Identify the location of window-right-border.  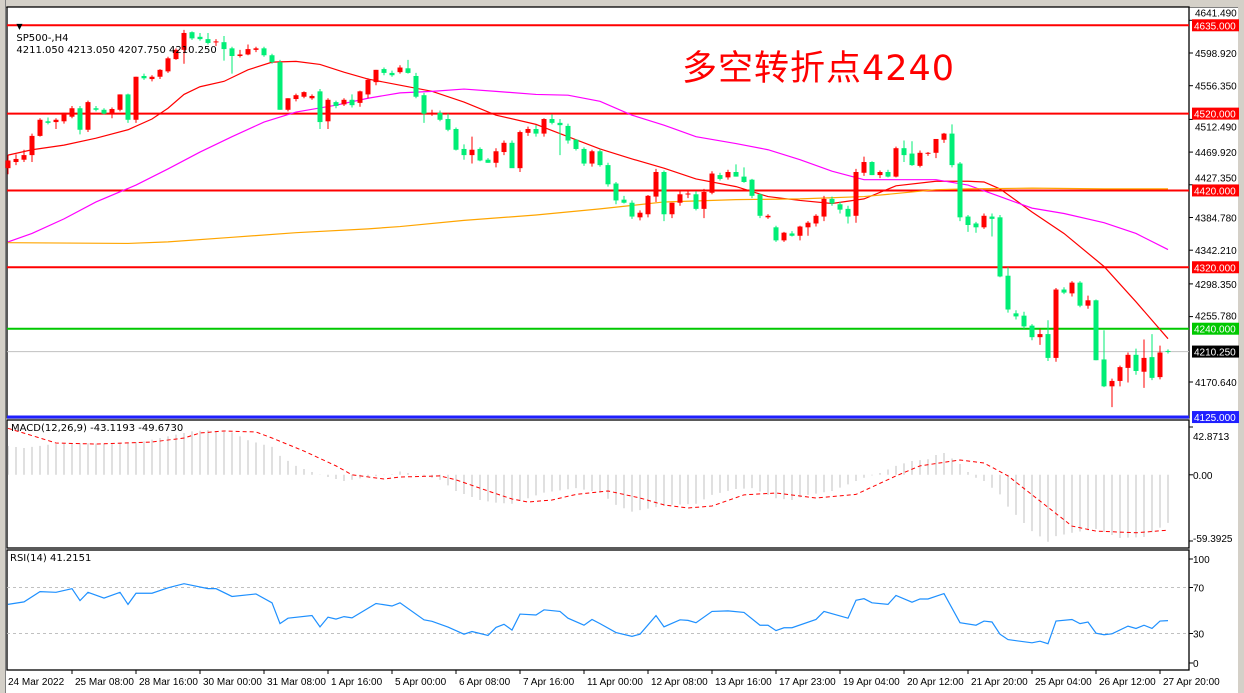
(1241, 346).